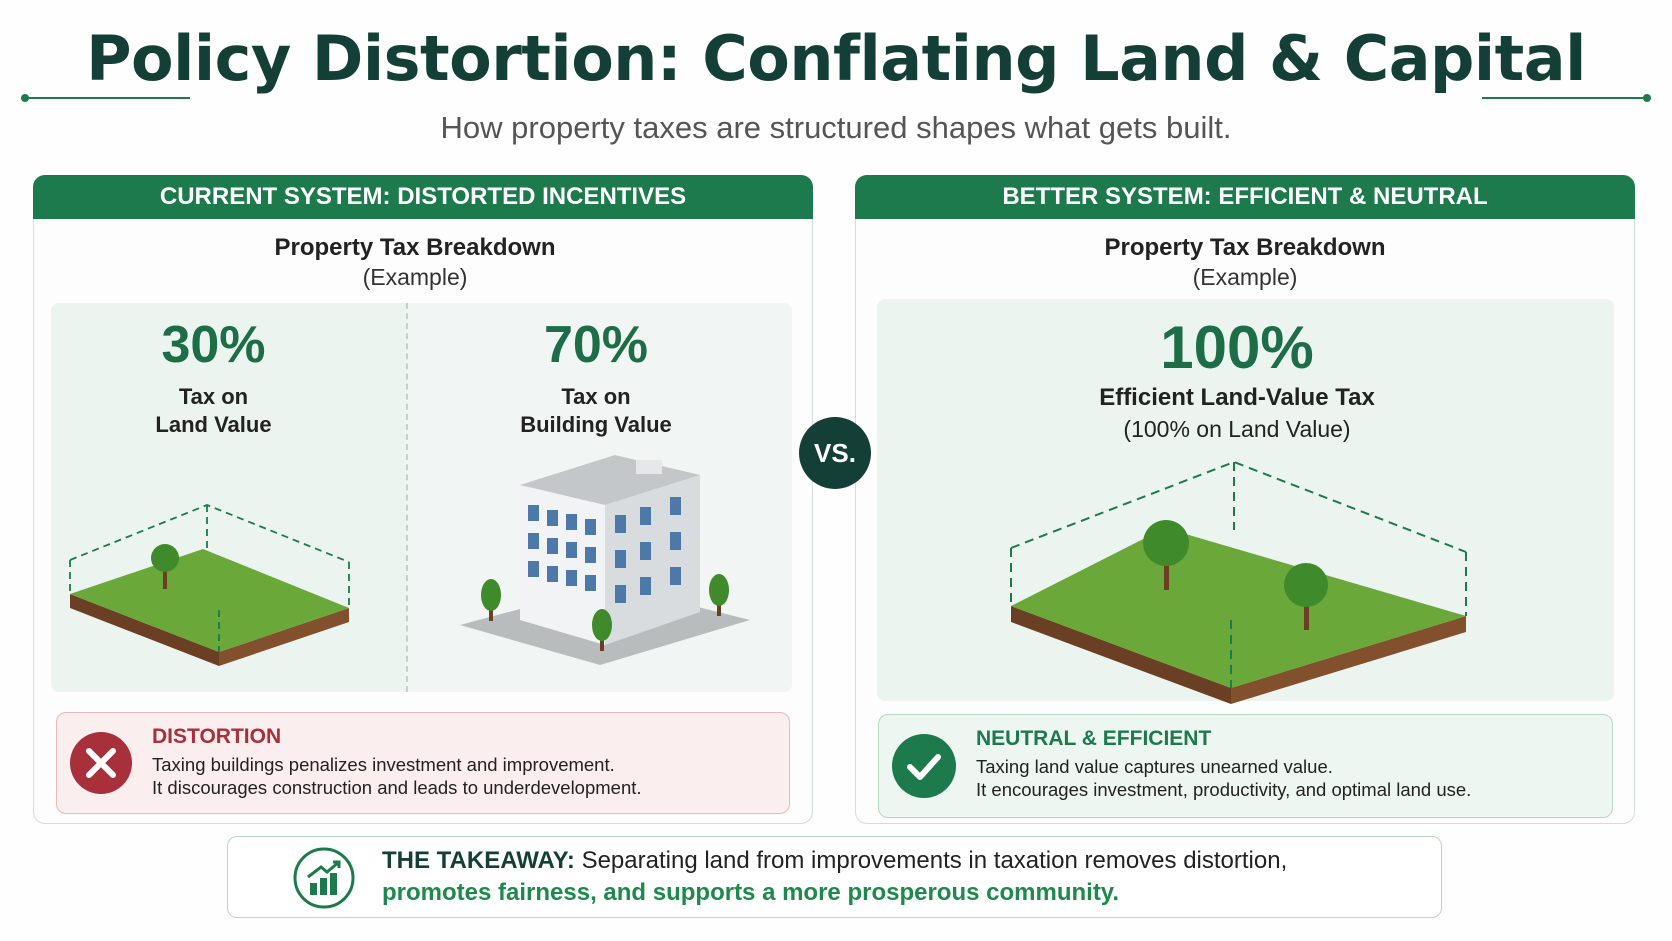  I want to click on title-rules, so click(836, 98).